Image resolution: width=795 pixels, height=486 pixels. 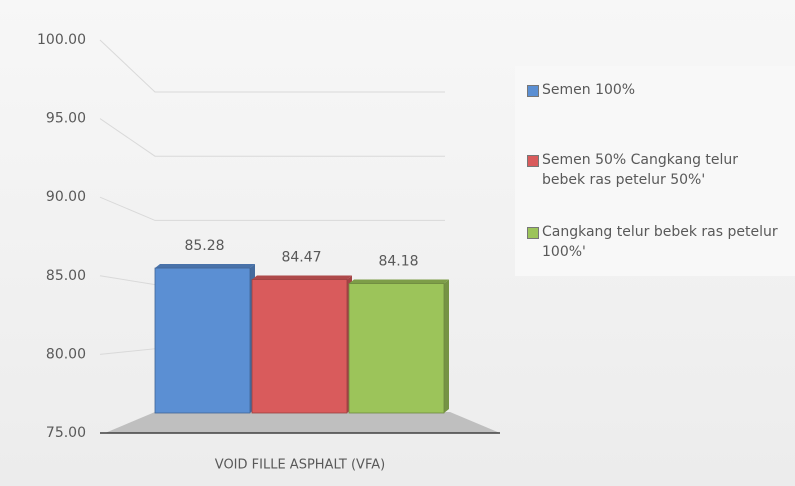 I want to click on legend-item: Semen 100%, so click(x=654, y=90).